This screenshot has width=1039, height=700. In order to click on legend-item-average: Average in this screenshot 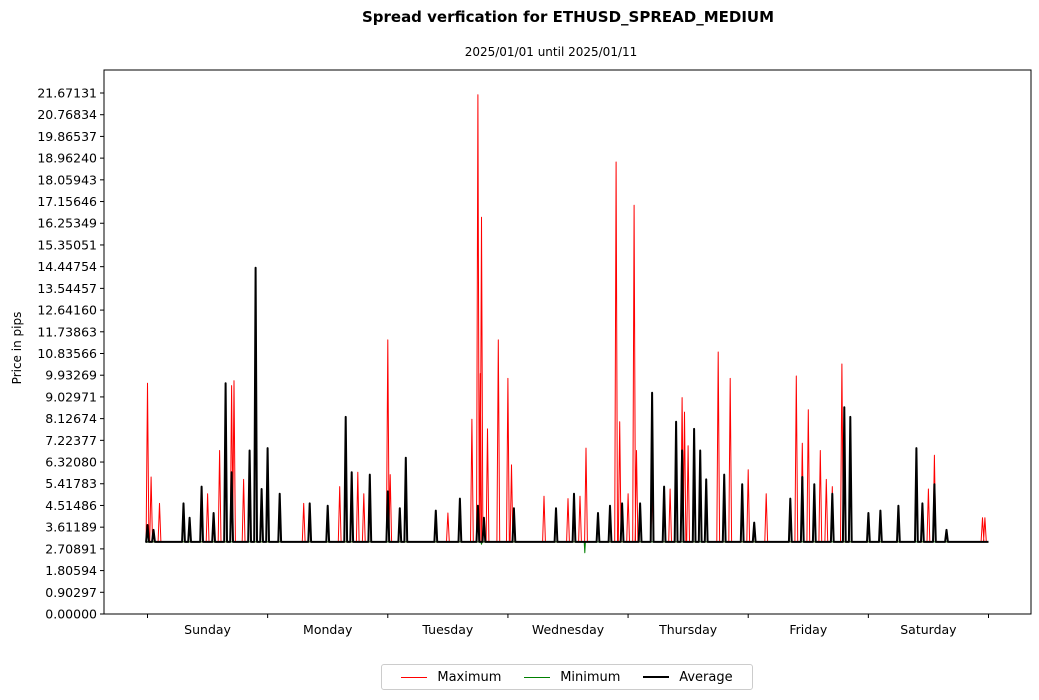, I will do `click(688, 677)`.